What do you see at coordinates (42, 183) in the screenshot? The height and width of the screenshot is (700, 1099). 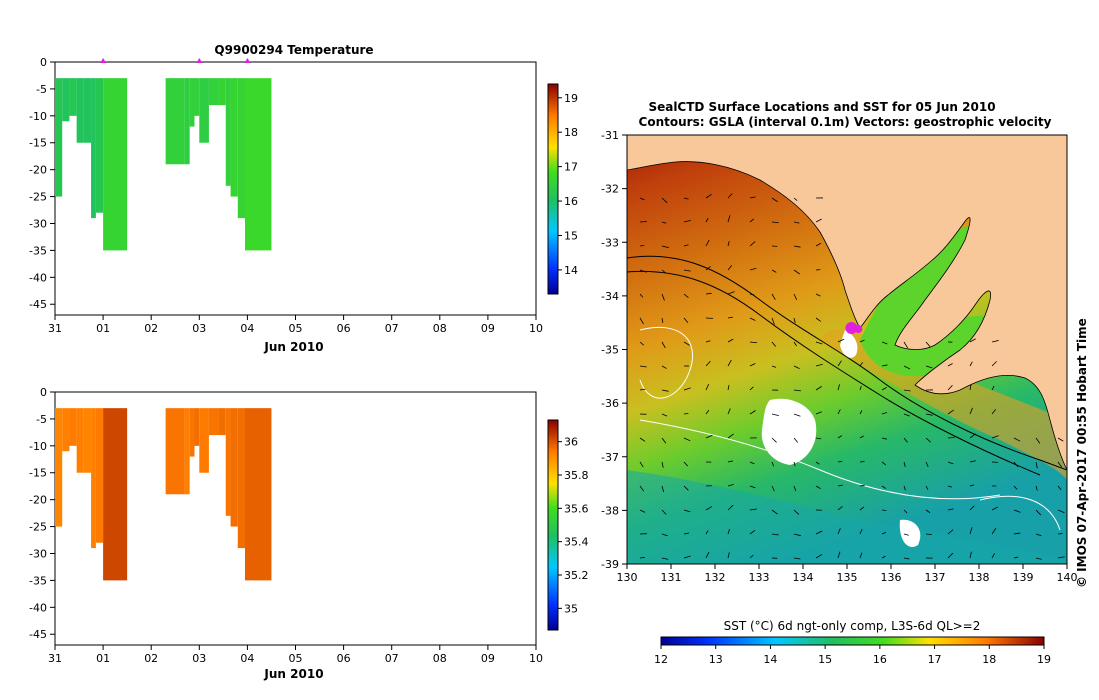 I see `temperature-y-axis: 0 -5 -10 -15 -20 -25 -30 -35 -40 -45` at bounding box center [42, 183].